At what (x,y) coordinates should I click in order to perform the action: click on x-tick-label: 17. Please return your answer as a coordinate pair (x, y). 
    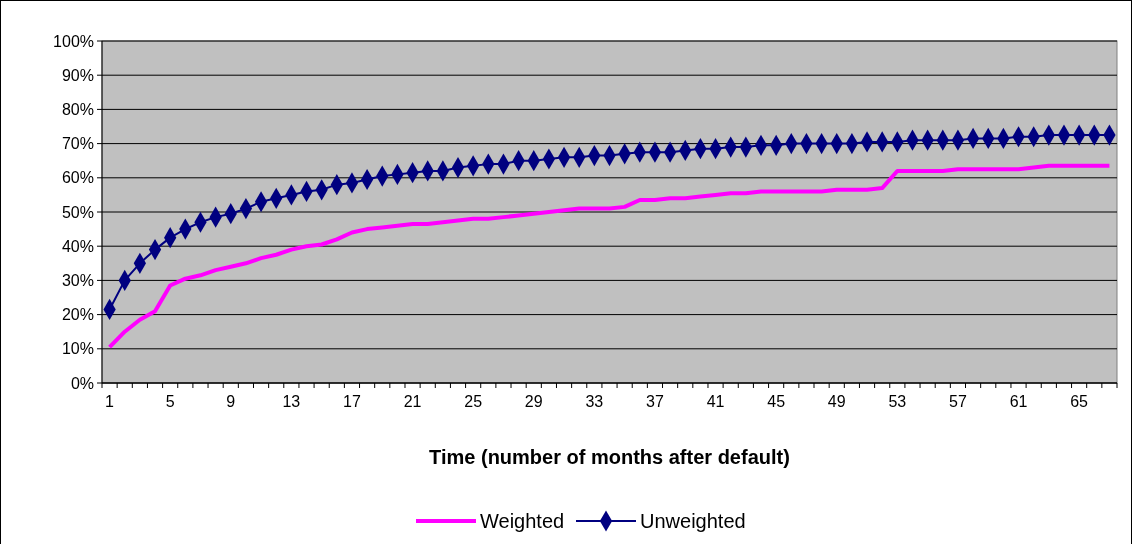
    Looking at the image, I should click on (352, 401).